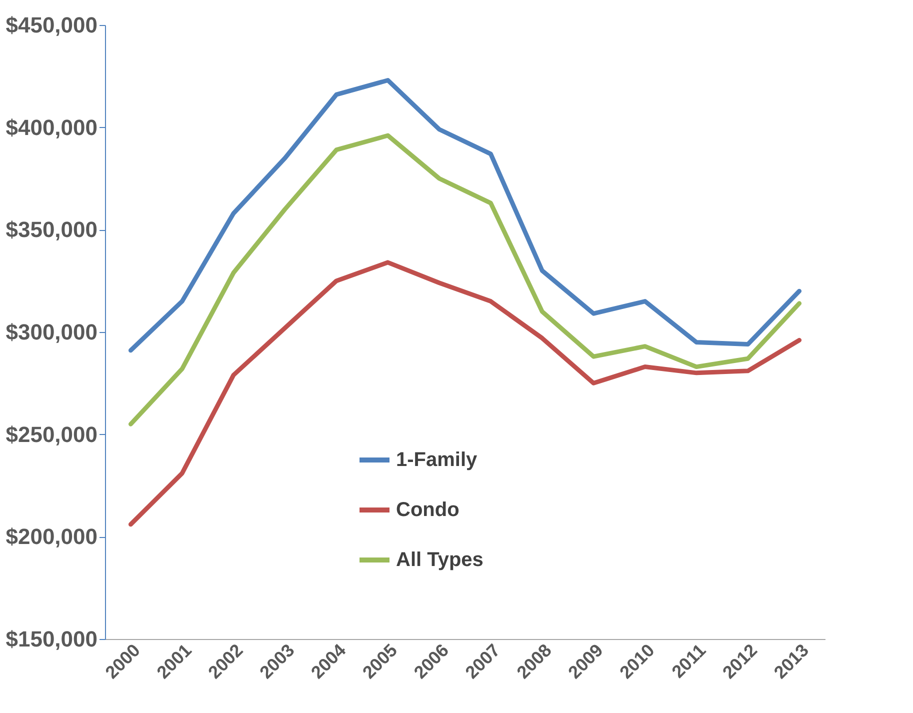  What do you see at coordinates (52, 25) in the screenshot?
I see `y-tick-label: $450,000` at bounding box center [52, 25].